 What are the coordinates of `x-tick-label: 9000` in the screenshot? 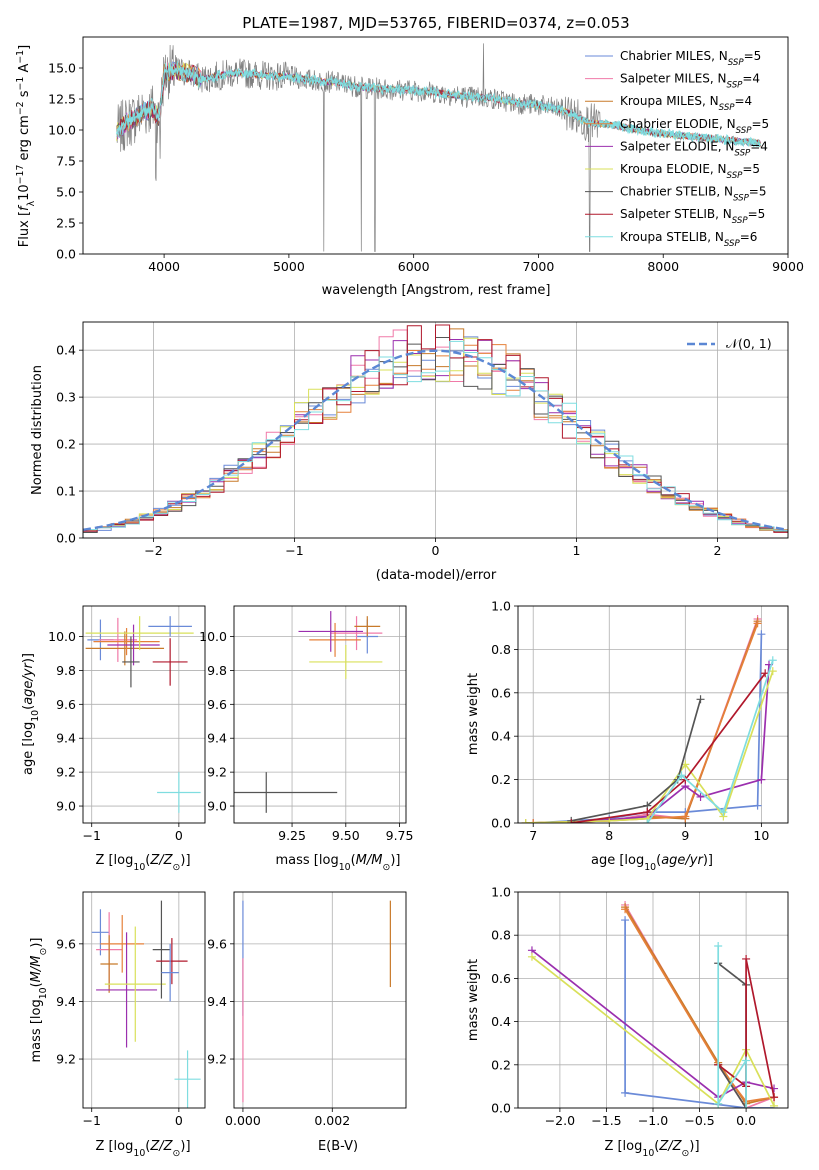 It's located at (788, 266).